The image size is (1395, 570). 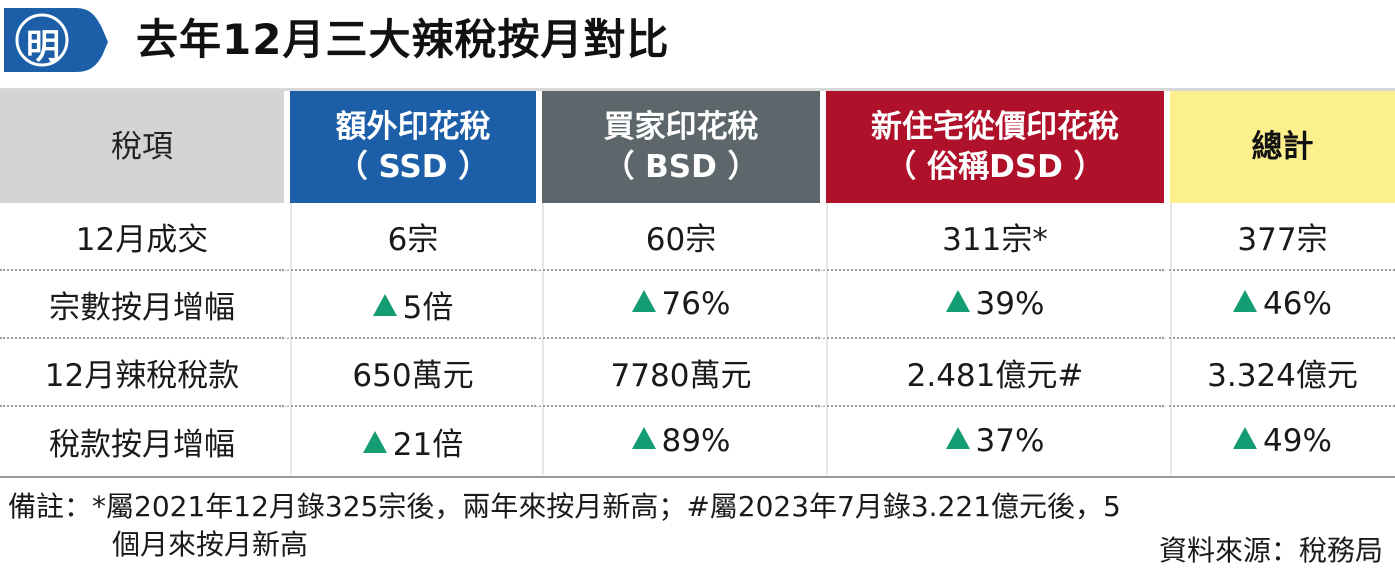 I want to click on header-total-line1: 總計, so click(x=1282, y=147).